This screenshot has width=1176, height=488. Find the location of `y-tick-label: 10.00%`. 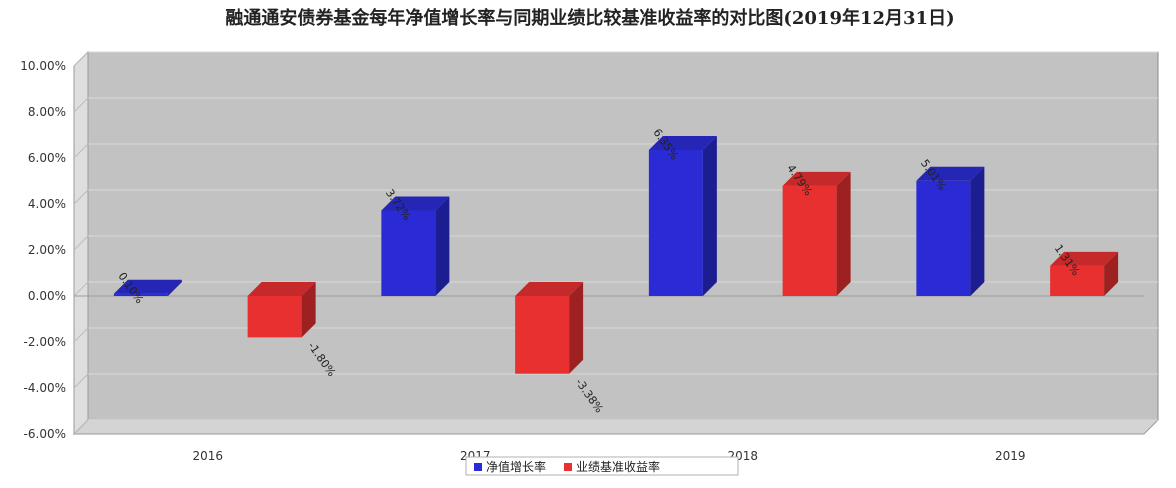

y-tick-label: 10.00% is located at coordinates (43, 66).